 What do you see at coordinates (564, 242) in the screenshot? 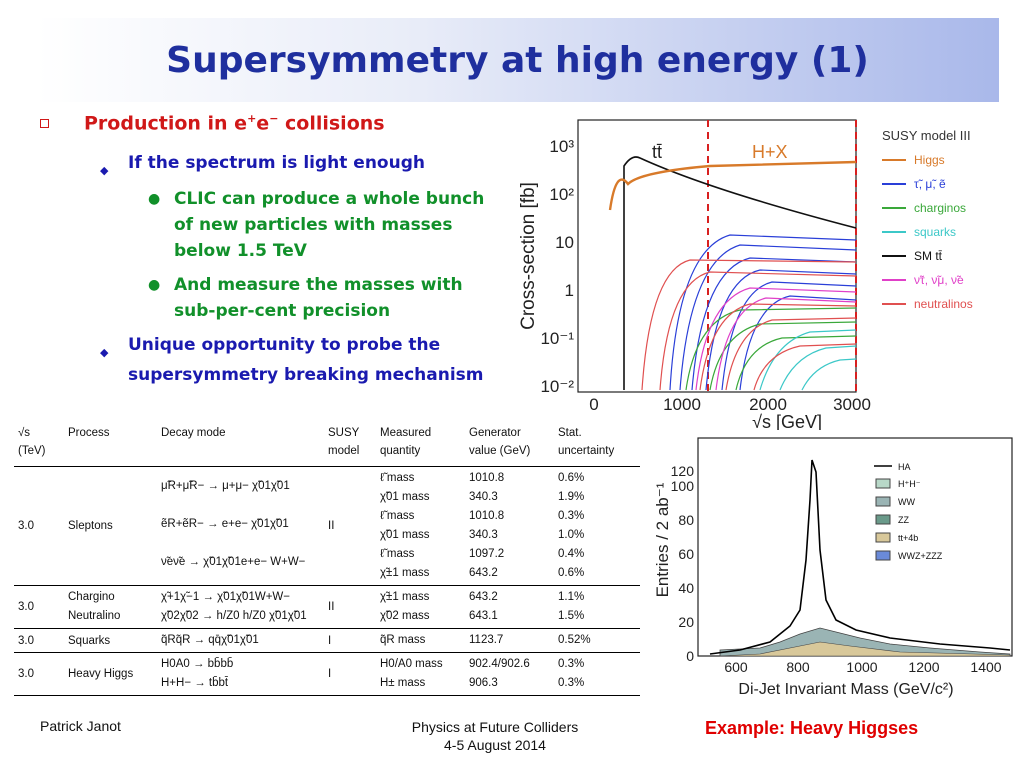
I see `y-tick: 10` at bounding box center [564, 242].